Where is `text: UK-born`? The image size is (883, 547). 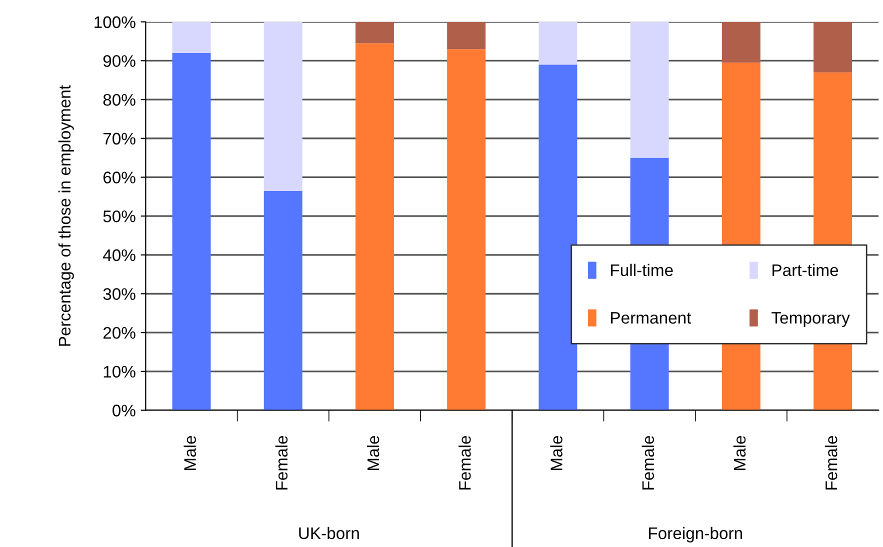 text: UK-born is located at coordinates (329, 533).